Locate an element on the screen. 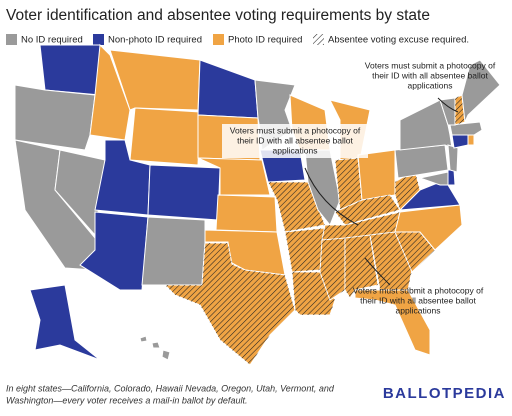 This screenshot has height=416, width=512. logo: BALLOTPEDIA is located at coordinates (444, 393).